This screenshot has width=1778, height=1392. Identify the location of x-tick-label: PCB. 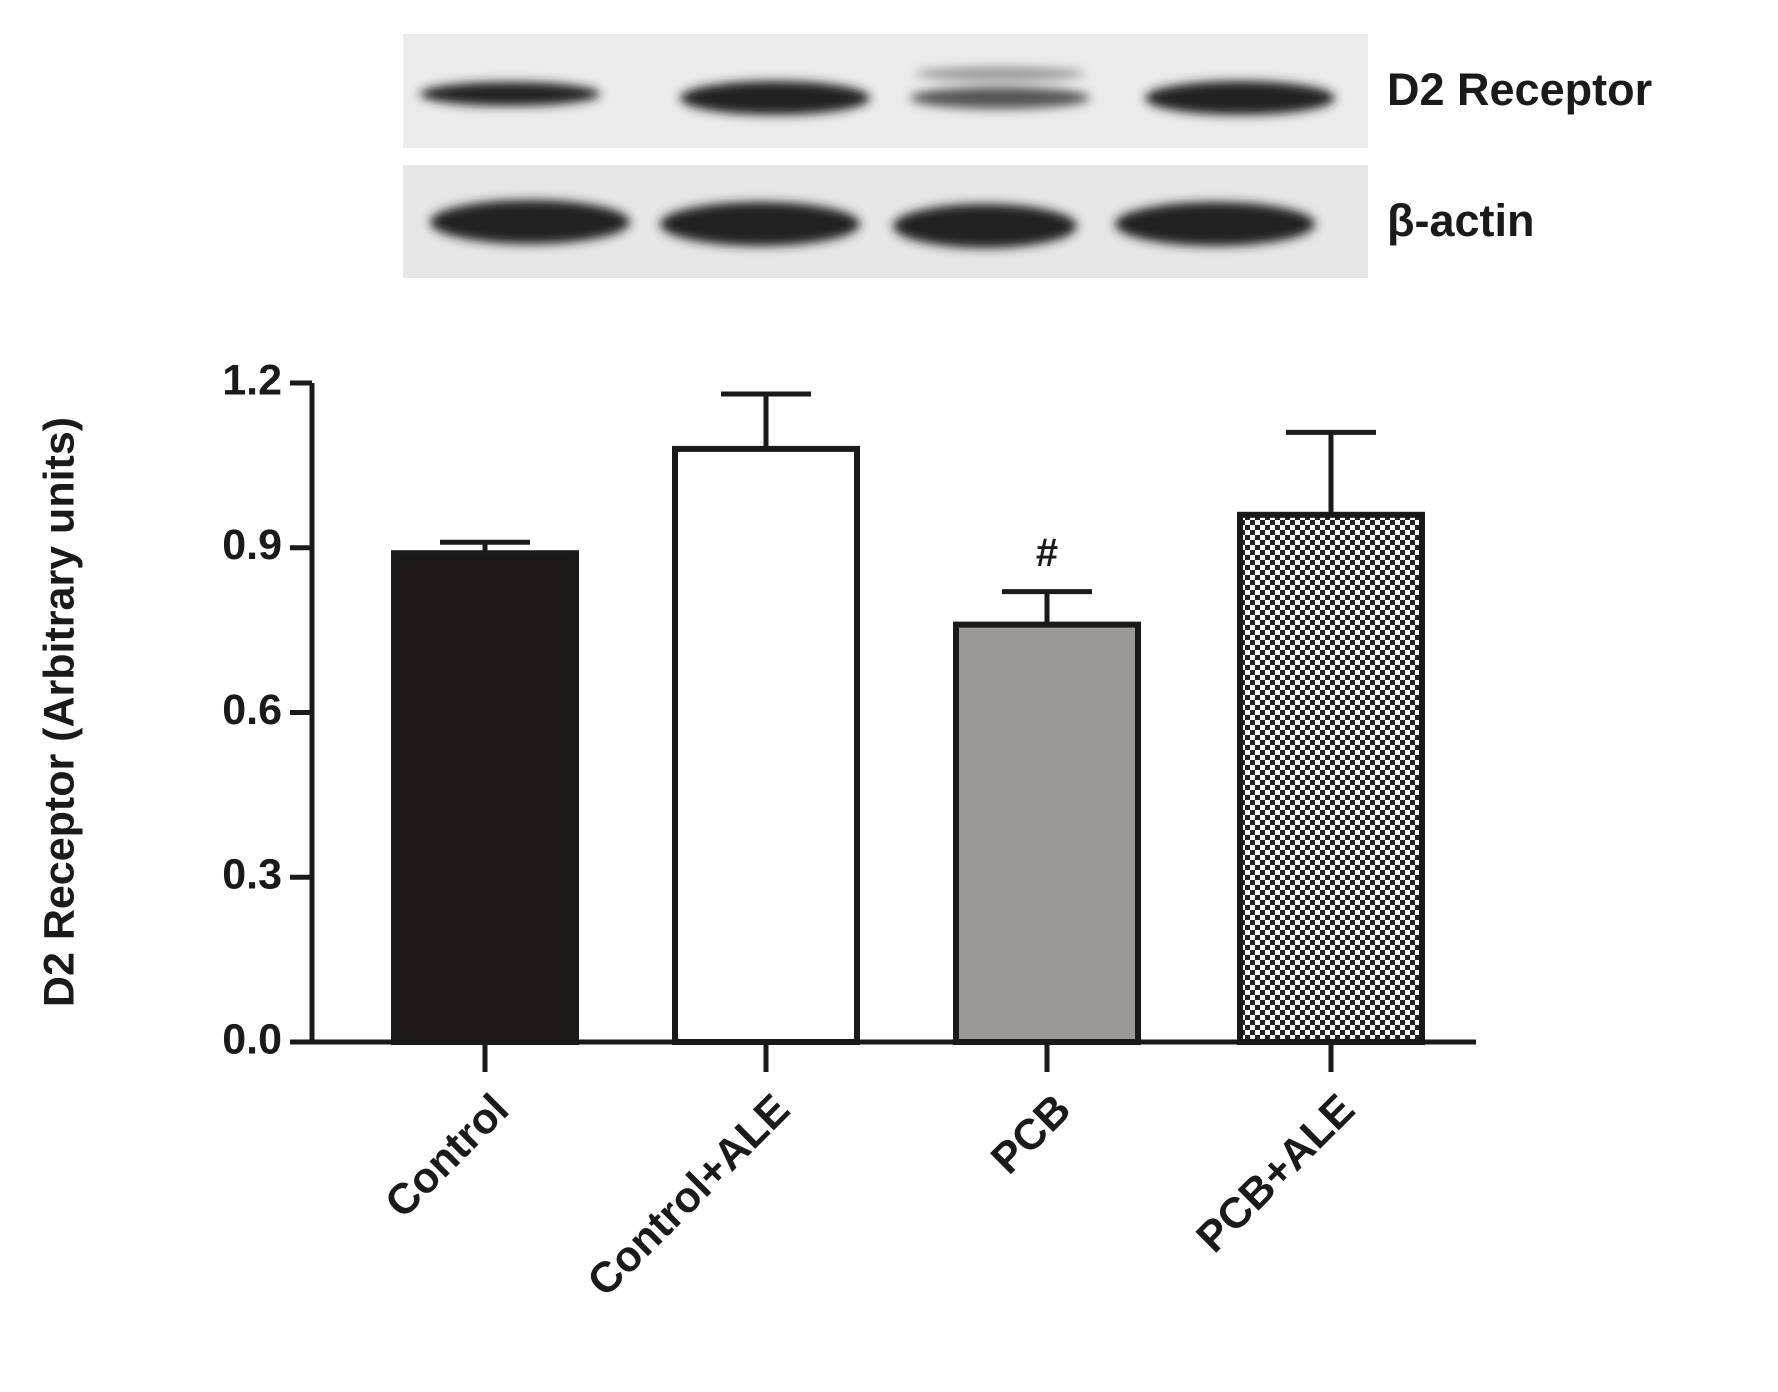
(1031, 1134).